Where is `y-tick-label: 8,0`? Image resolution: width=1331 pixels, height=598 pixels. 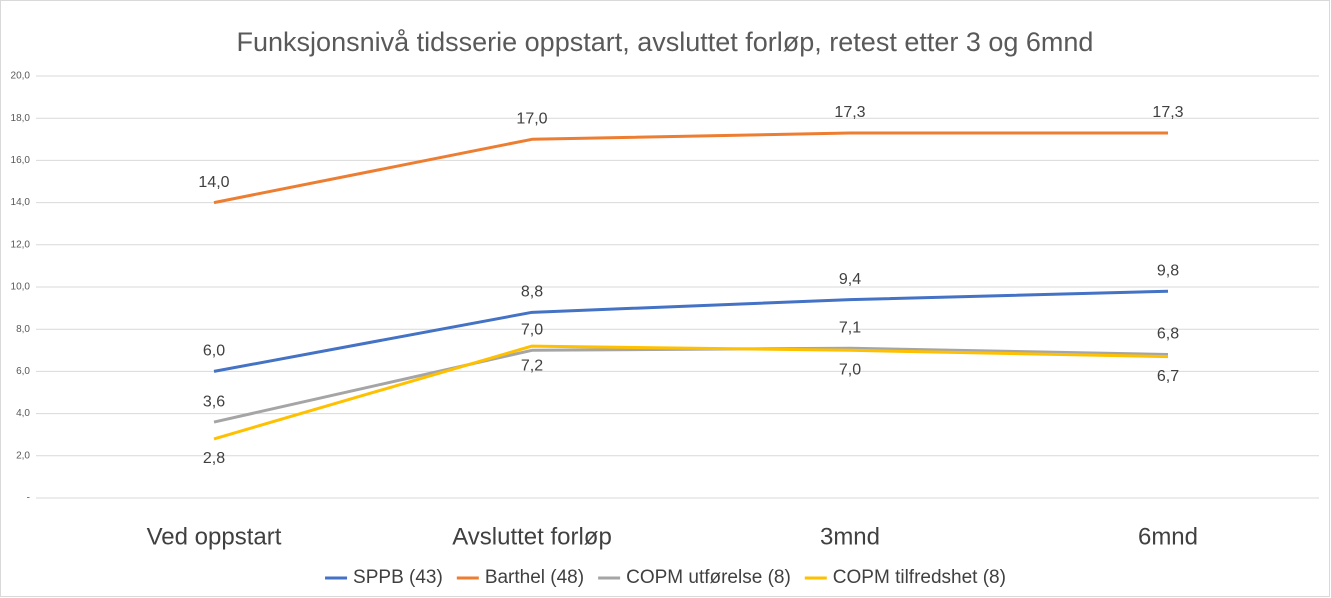
y-tick-label: 8,0 is located at coordinates (23, 329).